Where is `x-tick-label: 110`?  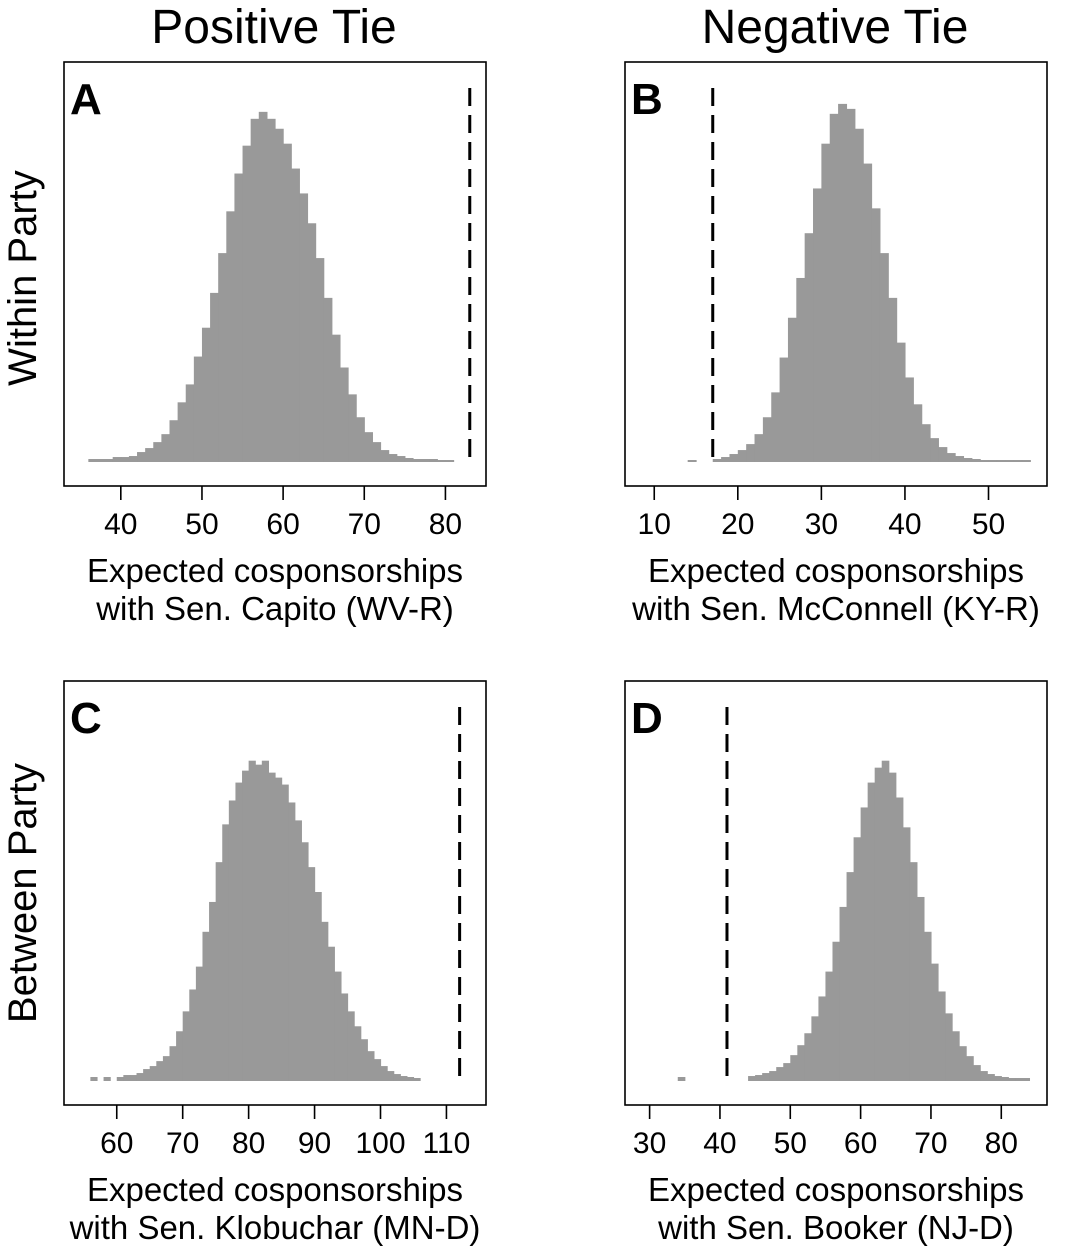
x-tick-label: 110 is located at coordinates (447, 1143).